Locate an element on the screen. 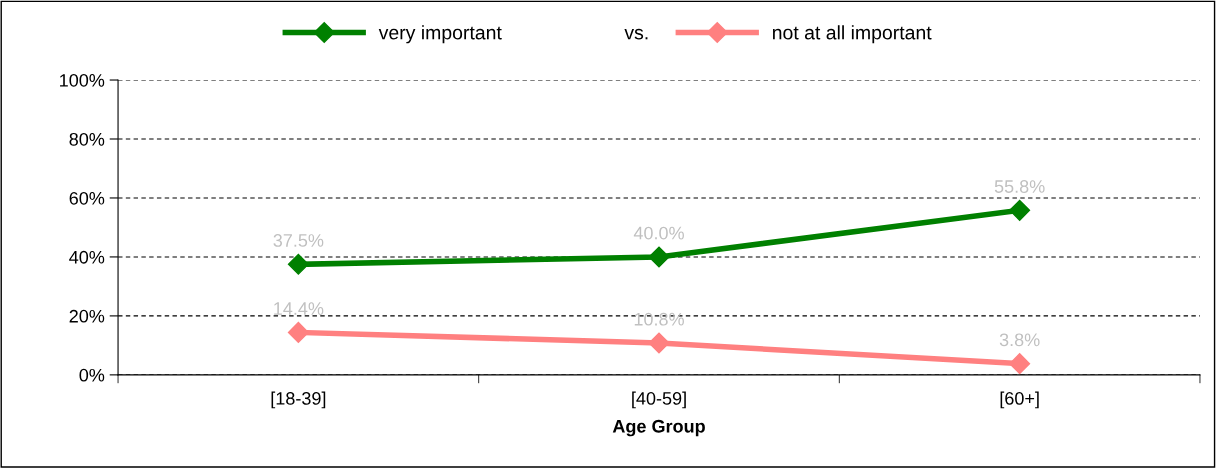 This screenshot has height=468, width=1217. text: vs. is located at coordinates (636, 34).